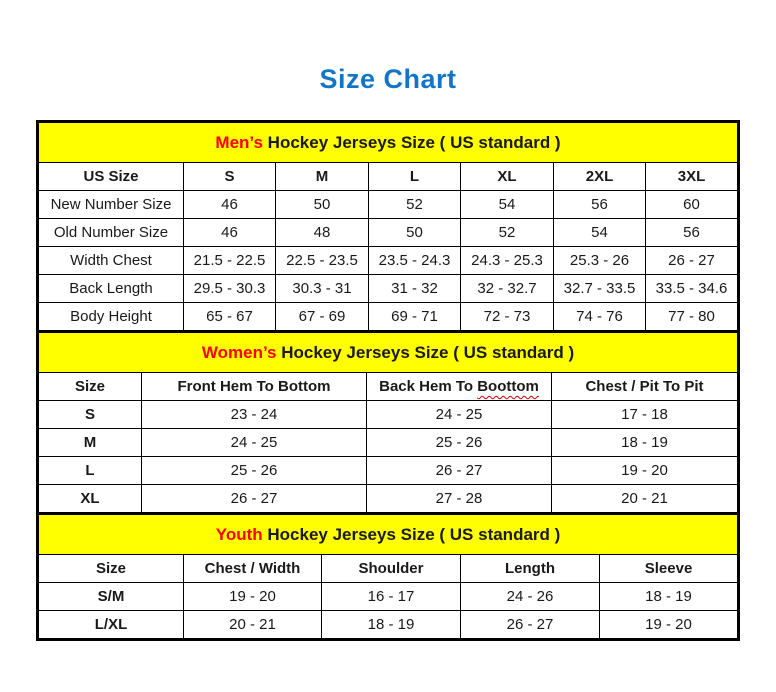 Image resolution: width=776 pixels, height=692 pixels. What do you see at coordinates (530, 596) in the screenshot?
I see `value-cell: 24 - 26` at bounding box center [530, 596].